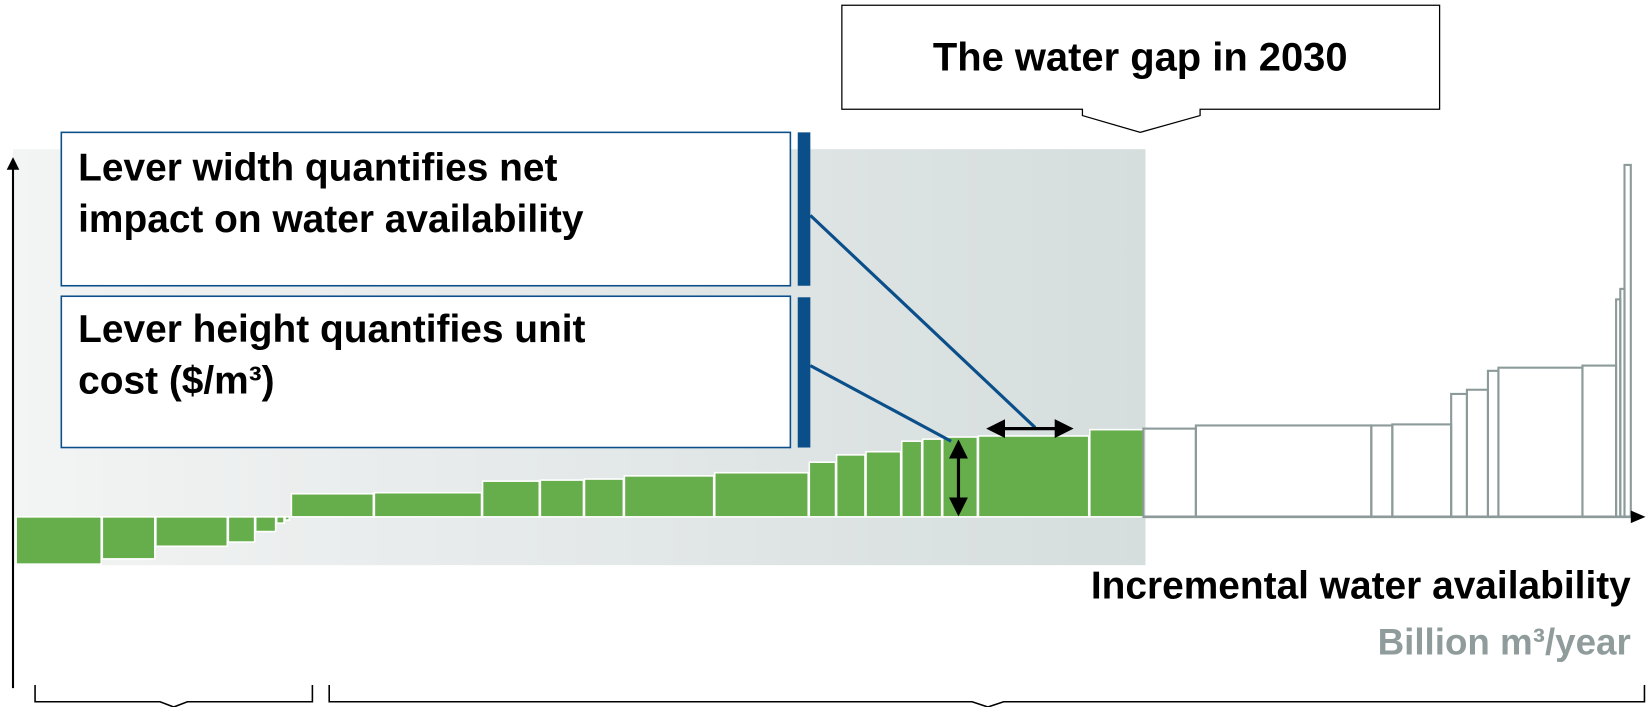 This screenshot has width=1648, height=707. What do you see at coordinates (331, 219) in the screenshot?
I see `width-note-line: impact on water availability` at bounding box center [331, 219].